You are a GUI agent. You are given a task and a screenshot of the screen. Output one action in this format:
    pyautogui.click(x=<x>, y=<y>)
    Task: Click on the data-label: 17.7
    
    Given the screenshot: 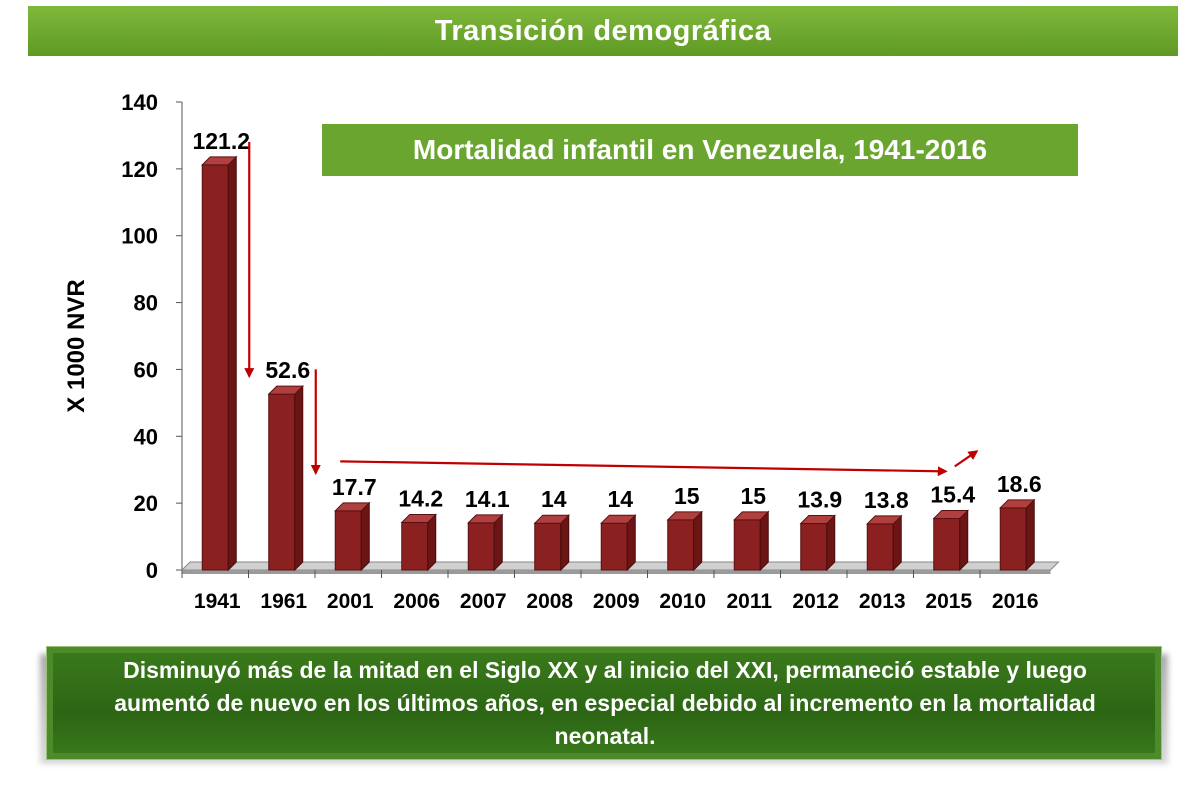 What is the action you would take?
    pyautogui.click(x=354, y=487)
    